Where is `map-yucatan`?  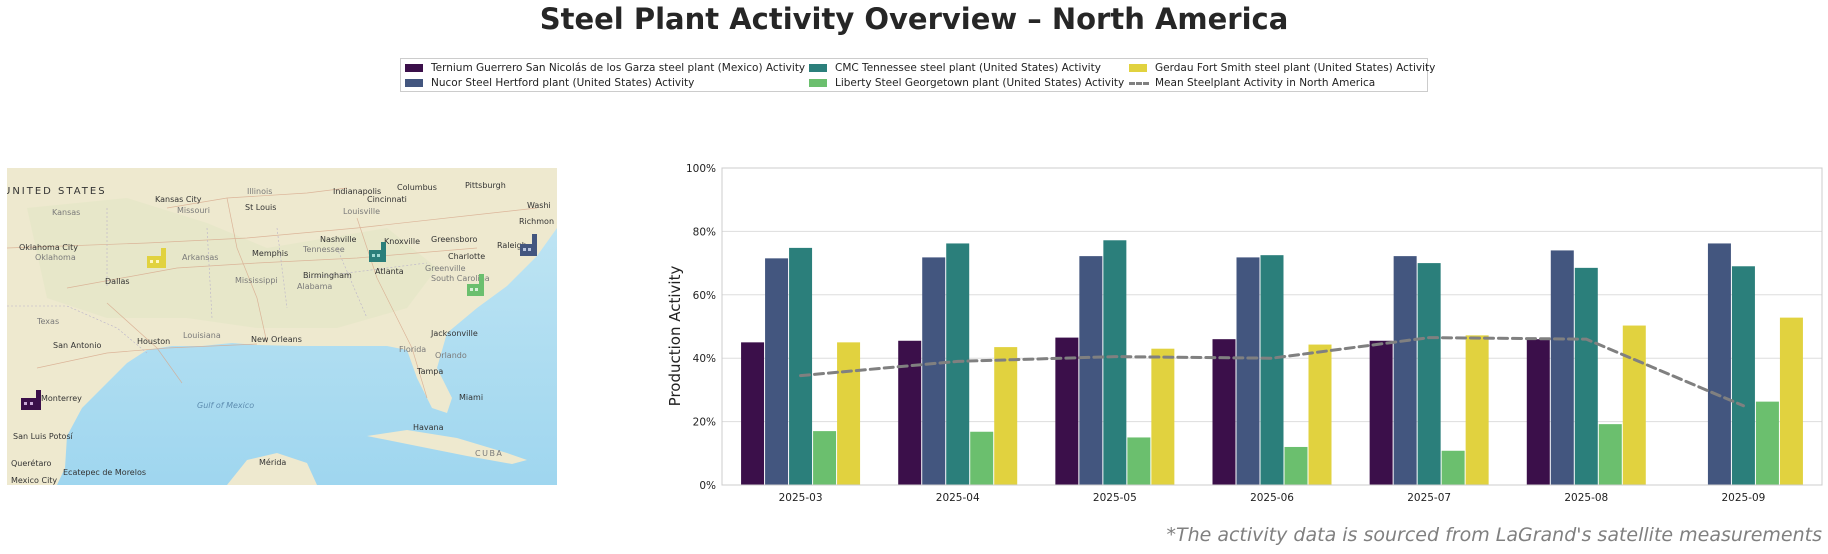 map-yucatan is located at coordinates (272, 469).